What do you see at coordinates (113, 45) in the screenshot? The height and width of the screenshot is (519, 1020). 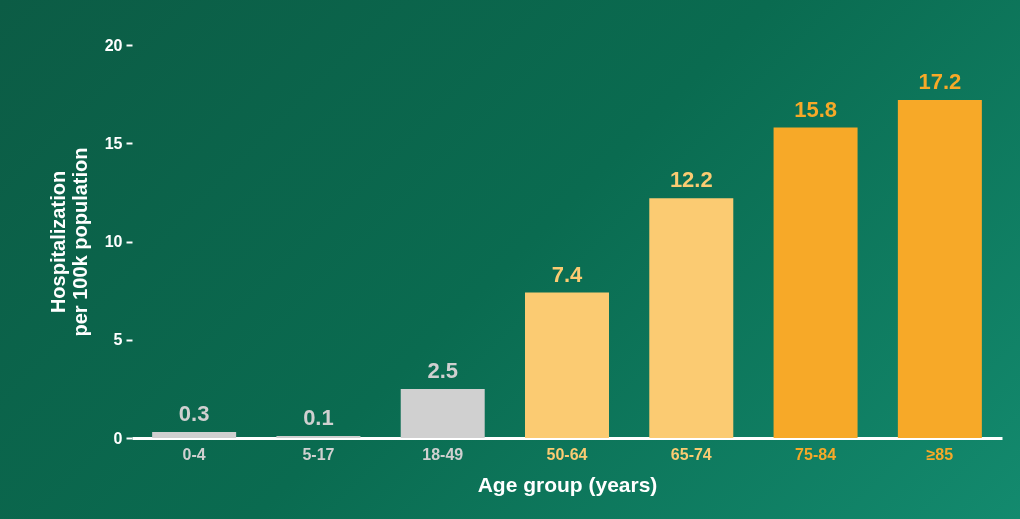 I see `y-tick-label: 20` at bounding box center [113, 45].